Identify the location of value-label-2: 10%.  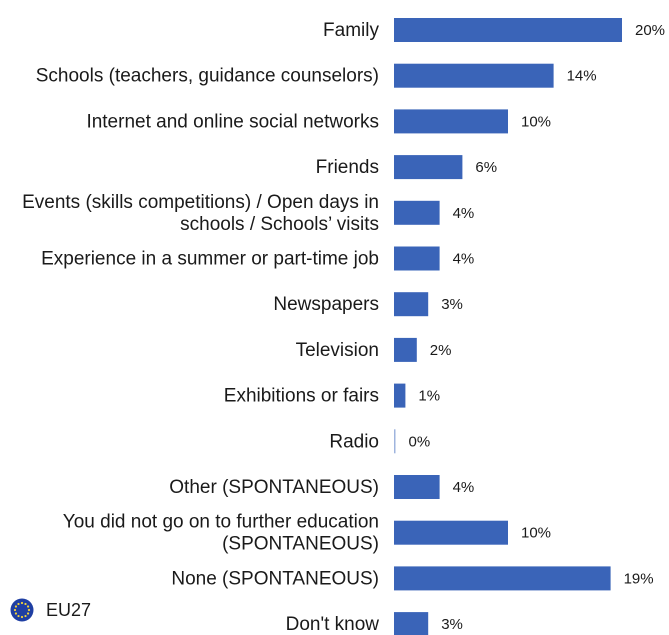
(536, 121).